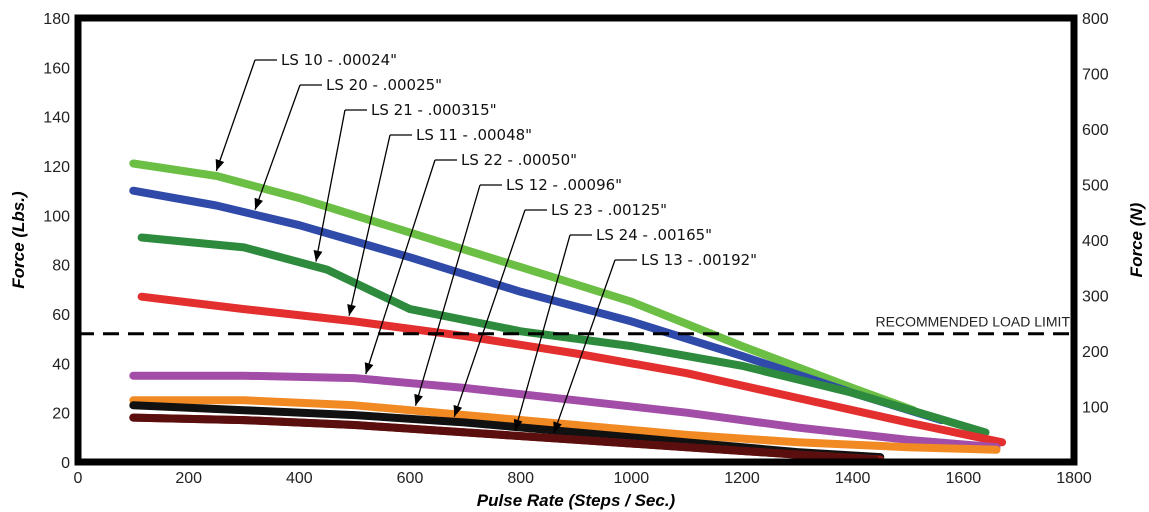  I want to click on y2-tick-label: 300, so click(1095, 297).